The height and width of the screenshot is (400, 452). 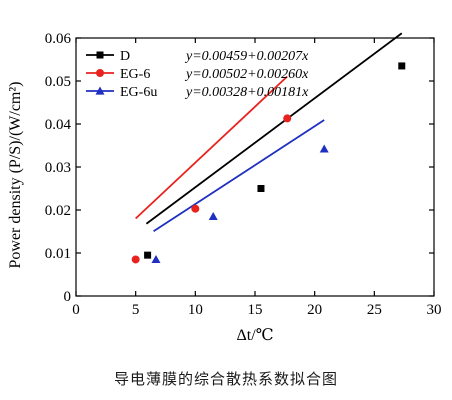 I want to click on x-tick-label: 25, so click(x=374, y=310).